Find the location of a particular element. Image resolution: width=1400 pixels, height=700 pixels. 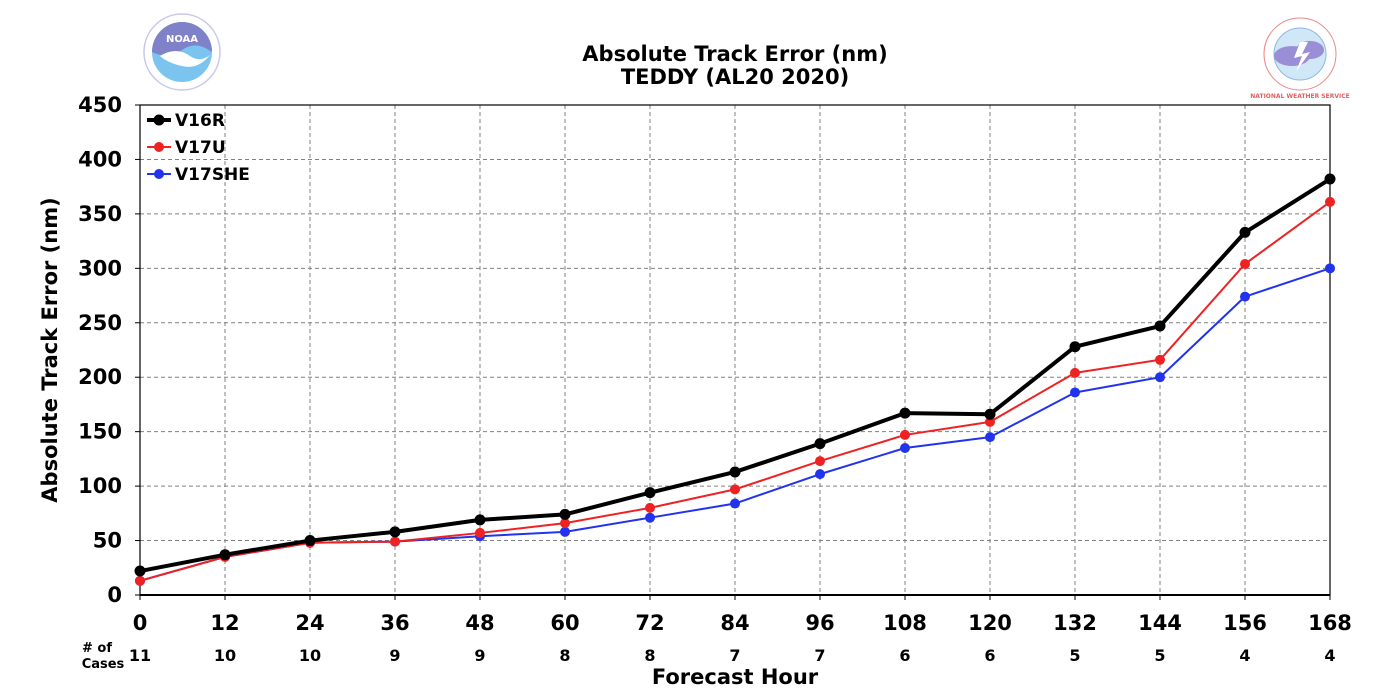

legend-item: V17SHE is located at coordinates (198, 175).